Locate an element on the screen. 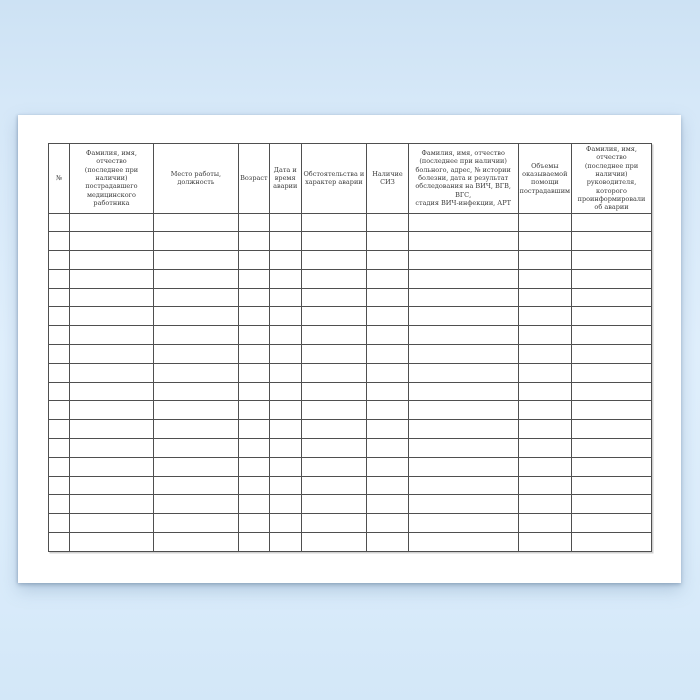 The image size is (700, 700). column-header-1: № is located at coordinates (59, 178).